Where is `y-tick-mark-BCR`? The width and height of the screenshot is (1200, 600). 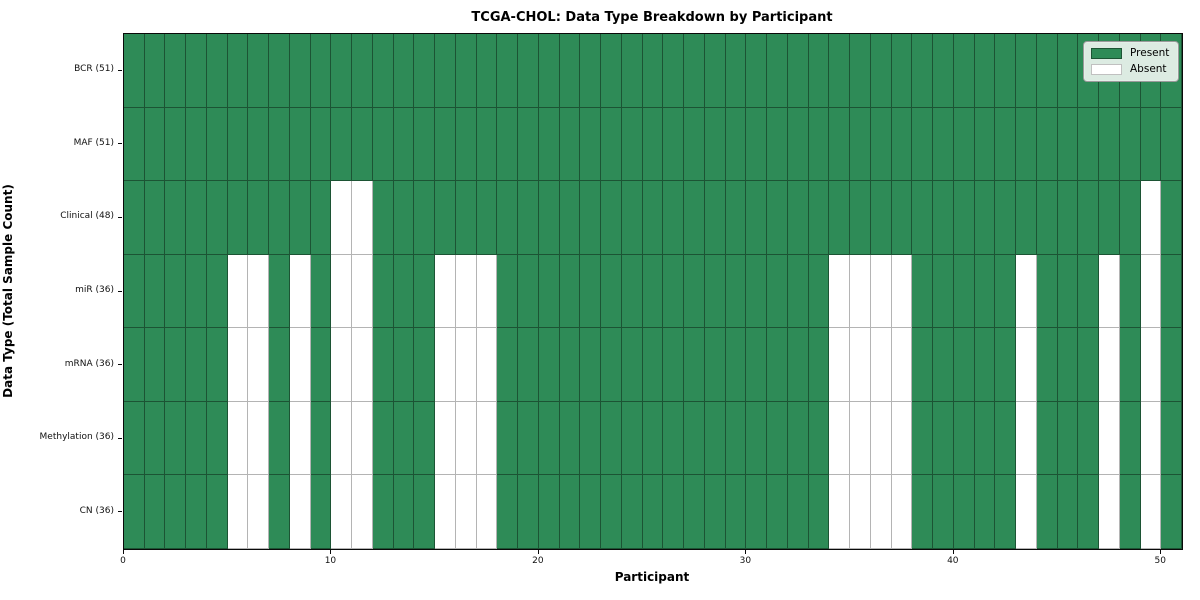 y-tick-mark-BCR is located at coordinates (120, 70).